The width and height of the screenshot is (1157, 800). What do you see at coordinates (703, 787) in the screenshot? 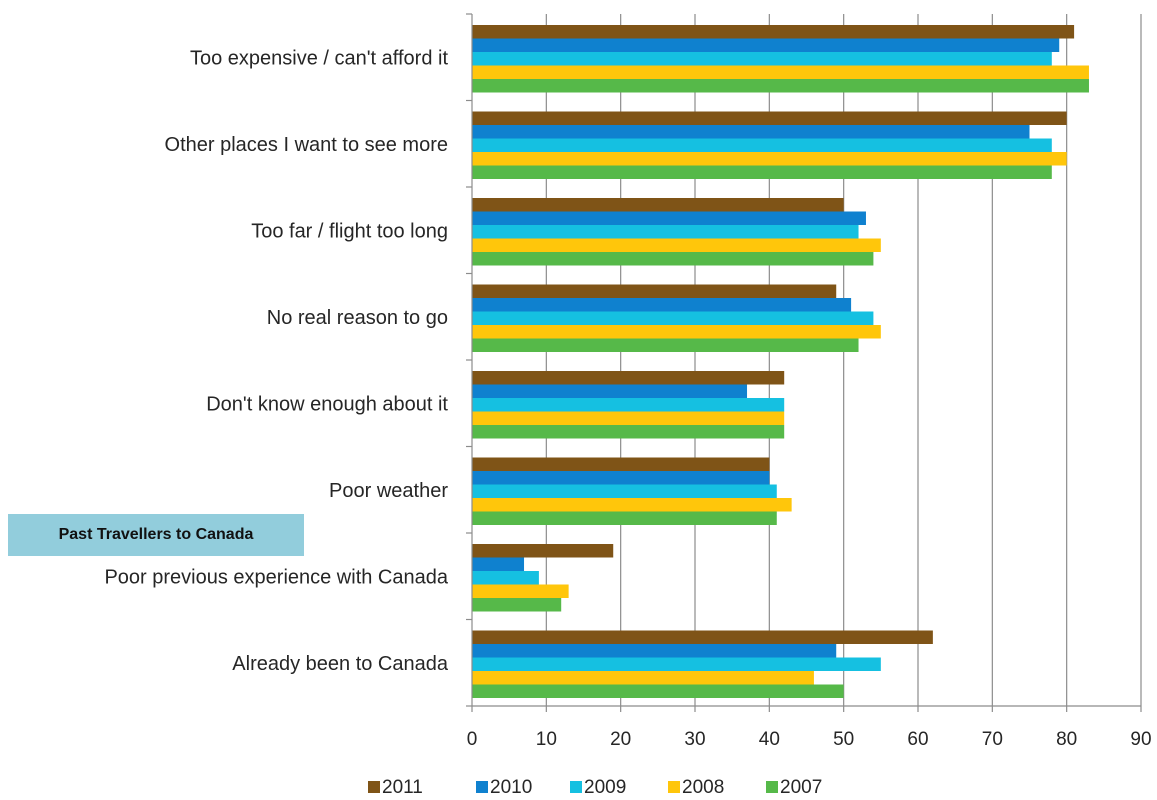
I see `legend-label-2008: 2008` at bounding box center [703, 787].